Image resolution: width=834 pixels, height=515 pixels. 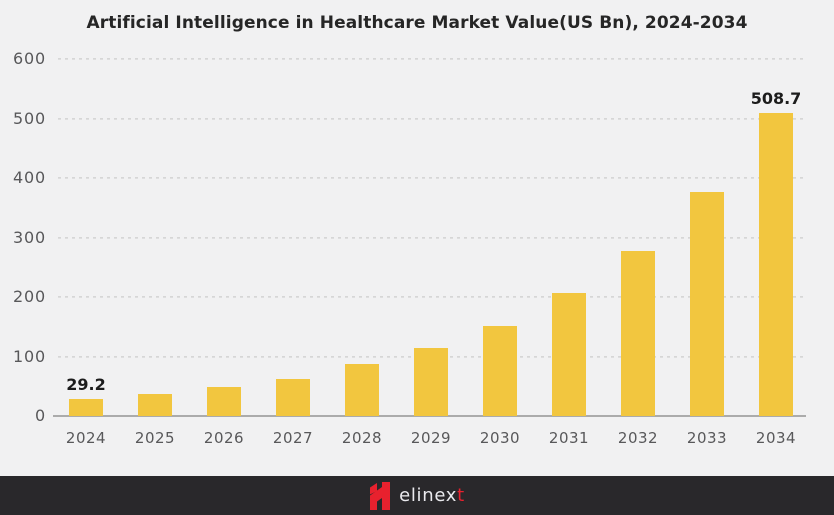 What do you see at coordinates (461, 495) in the screenshot?
I see `brand-wordmark-accent: t` at bounding box center [461, 495].